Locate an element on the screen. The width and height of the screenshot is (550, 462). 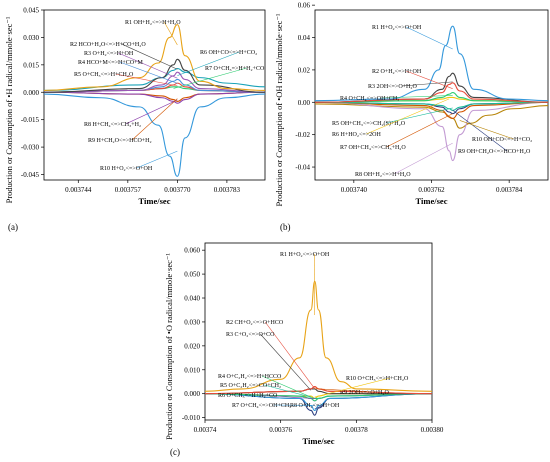
x-tick-label: 0.003744 is located at coordinates (78, 190).